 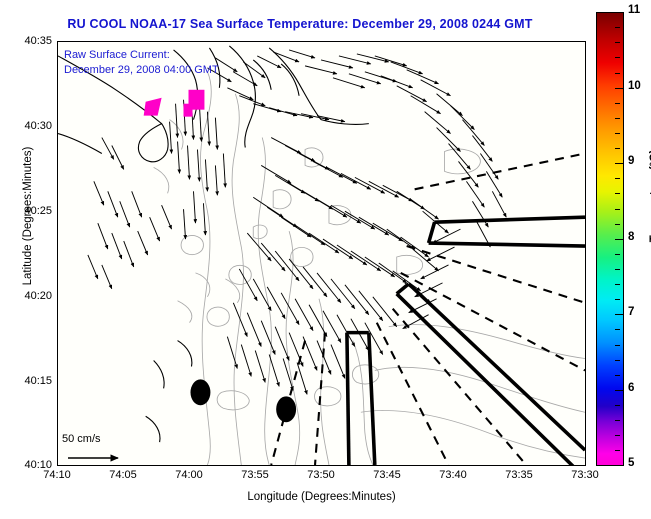 What do you see at coordinates (117, 55) in the screenshot?
I see `annotation-line-1: Raw Surface Current:` at bounding box center [117, 55].